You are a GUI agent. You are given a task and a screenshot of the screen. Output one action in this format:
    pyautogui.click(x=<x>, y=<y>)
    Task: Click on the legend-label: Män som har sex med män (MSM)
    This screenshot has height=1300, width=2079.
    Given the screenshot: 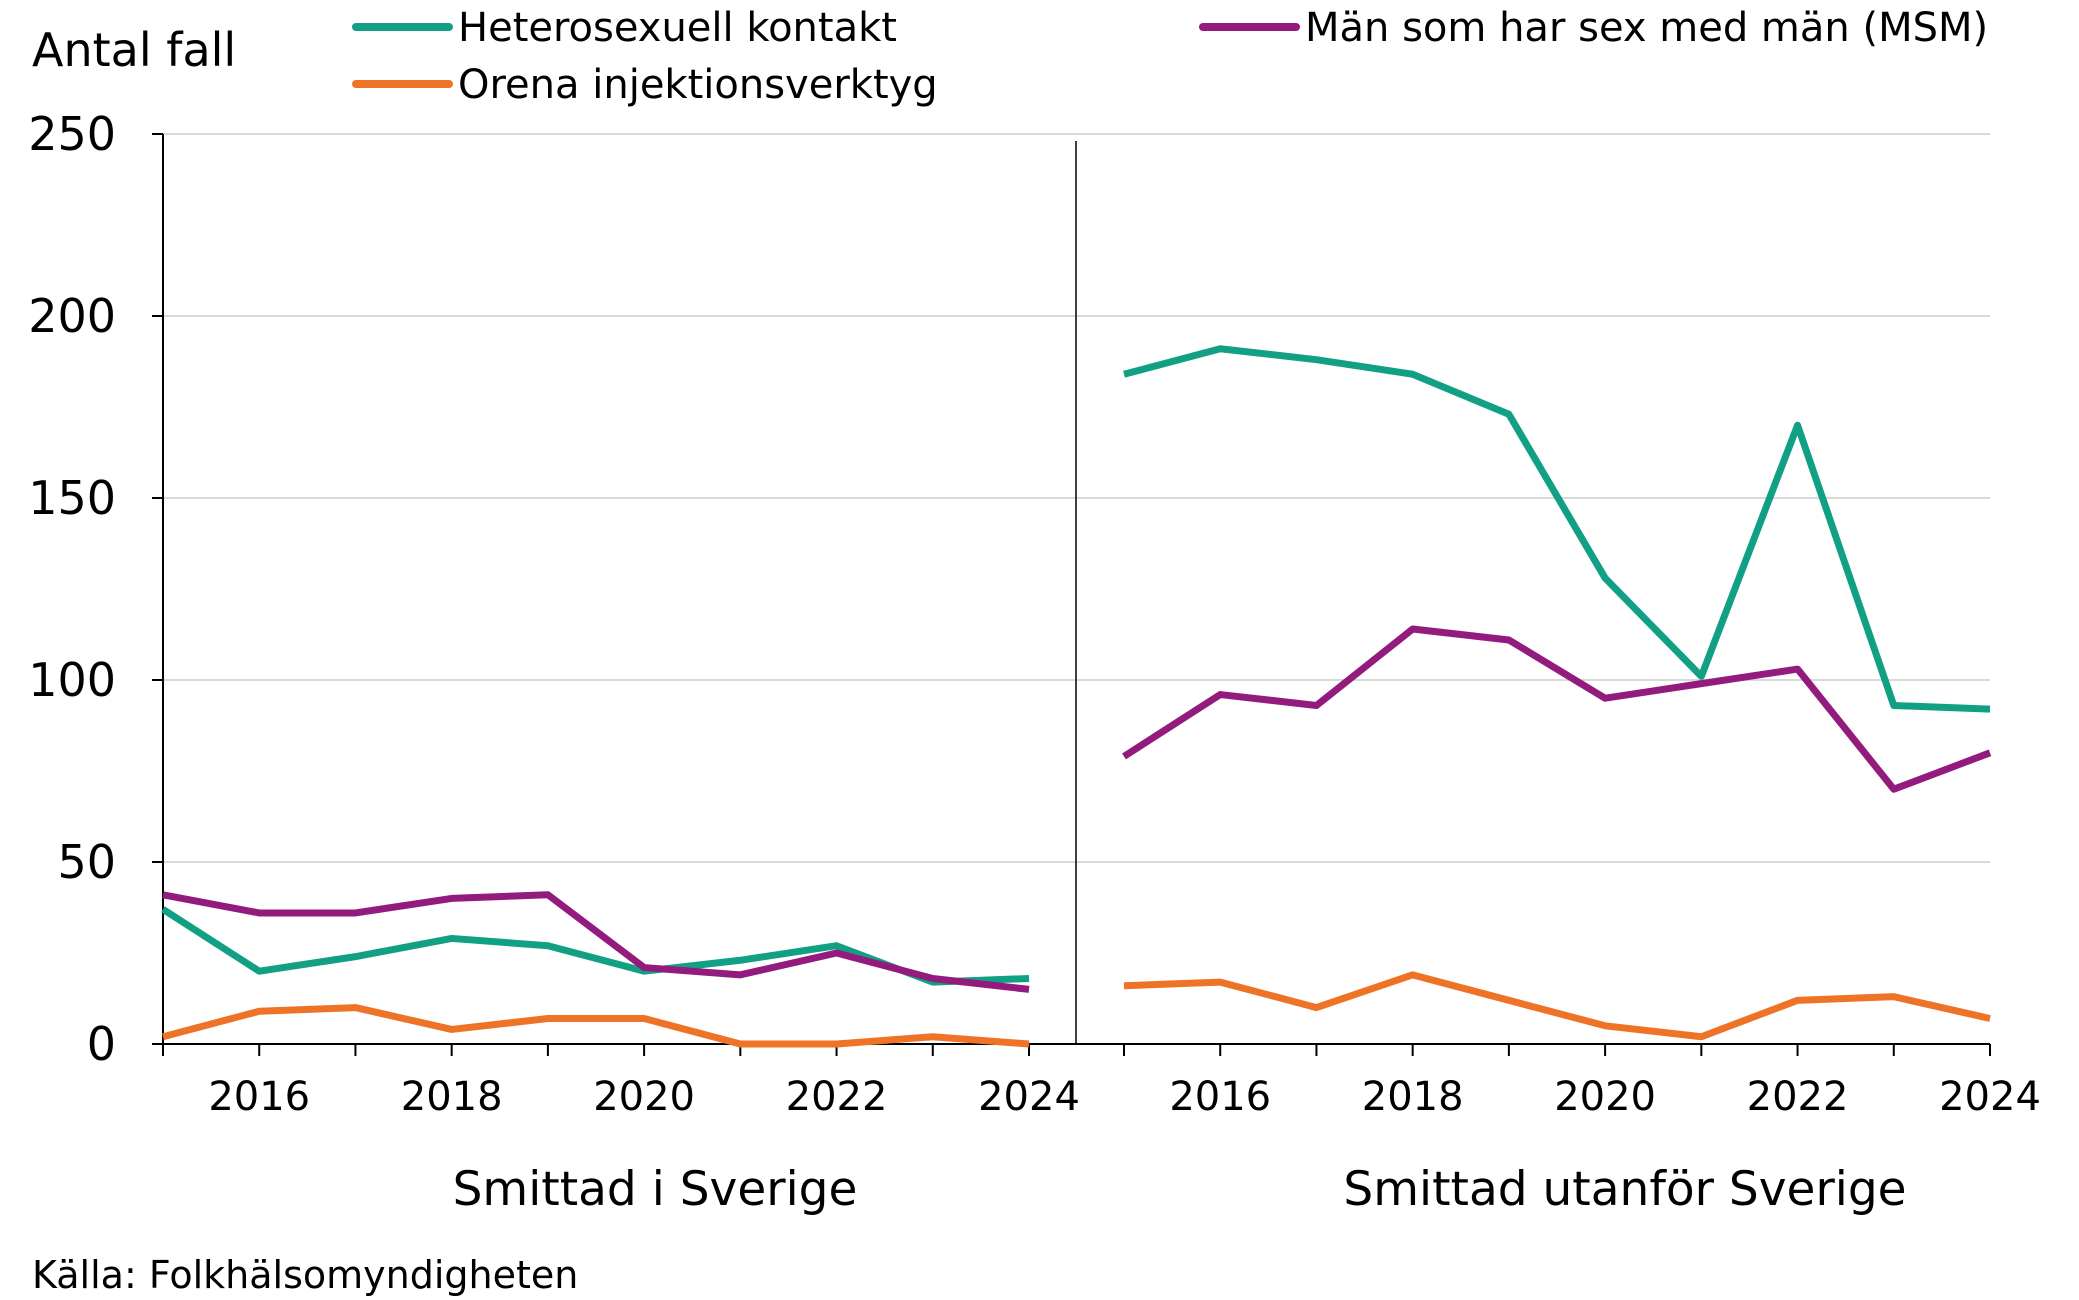 What is the action you would take?
    pyautogui.click(x=1646, y=28)
    